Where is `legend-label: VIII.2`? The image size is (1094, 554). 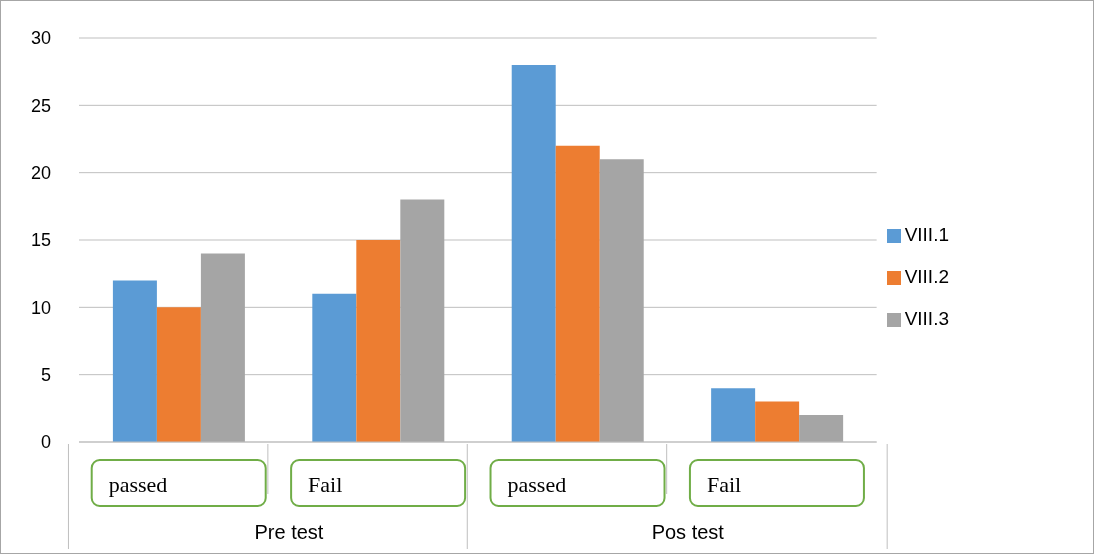
legend-label: VIII.2 is located at coordinates (926, 276).